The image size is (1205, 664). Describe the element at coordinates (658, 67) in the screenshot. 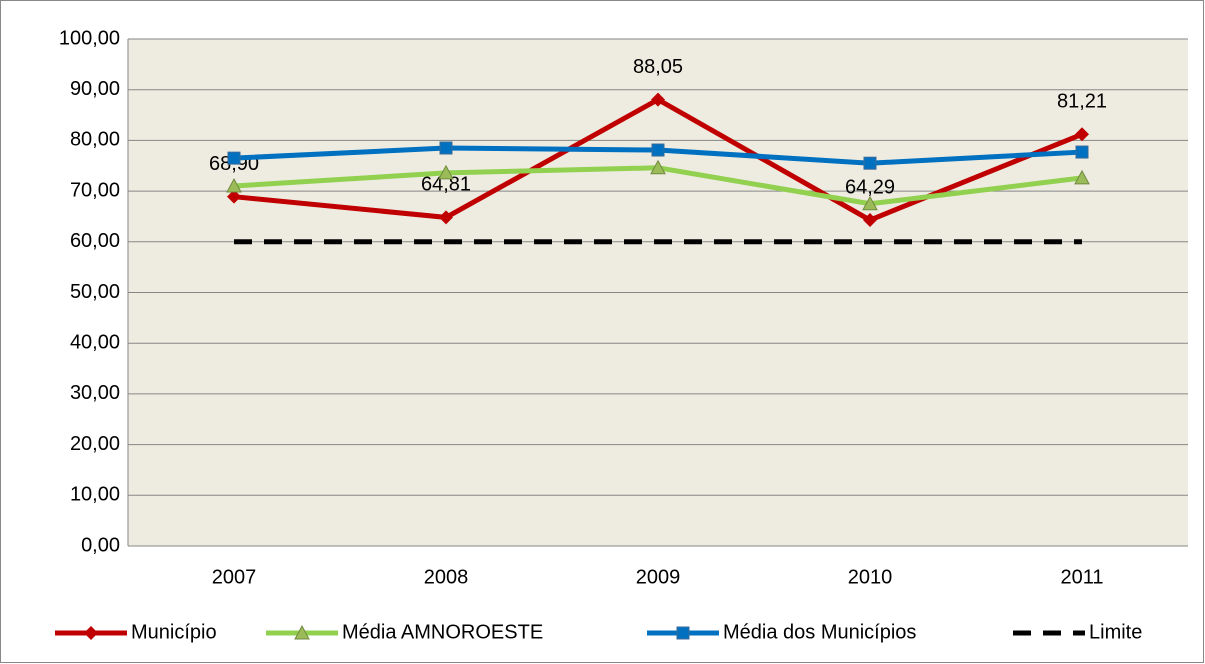

I see `data-label: 88,05` at that location.